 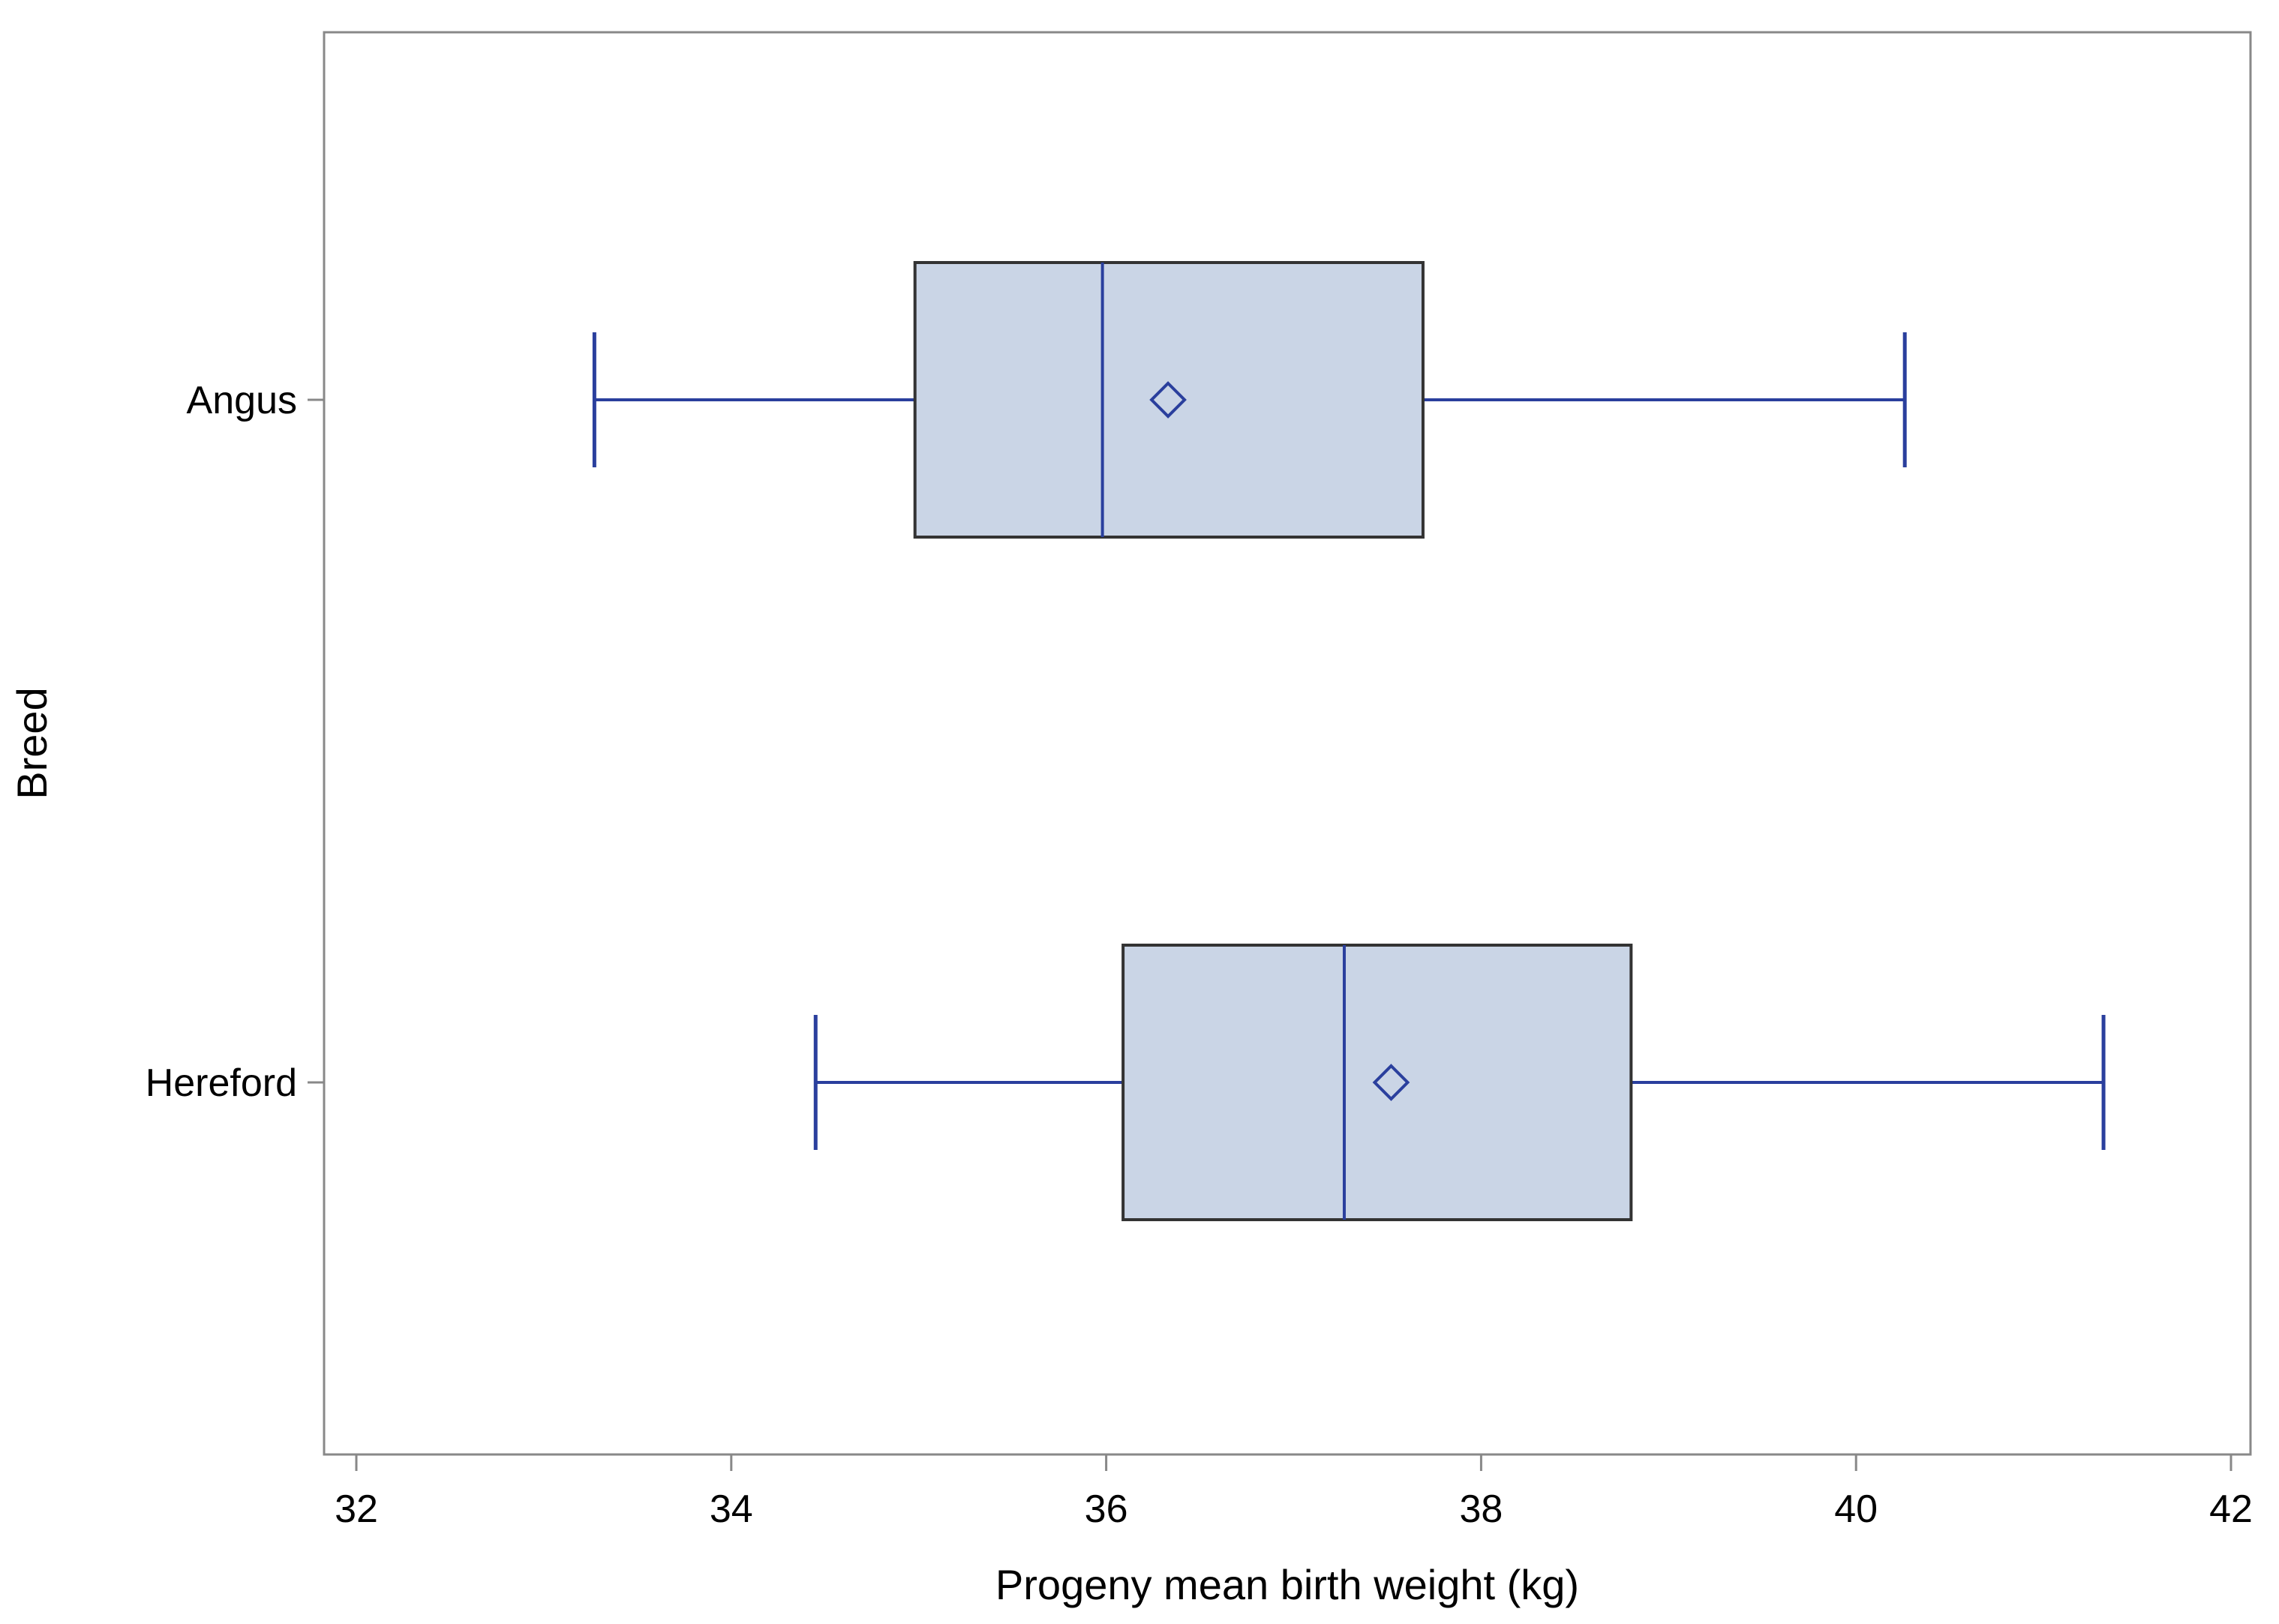 I want to click on box-angus, so click(x=1249, y=400).